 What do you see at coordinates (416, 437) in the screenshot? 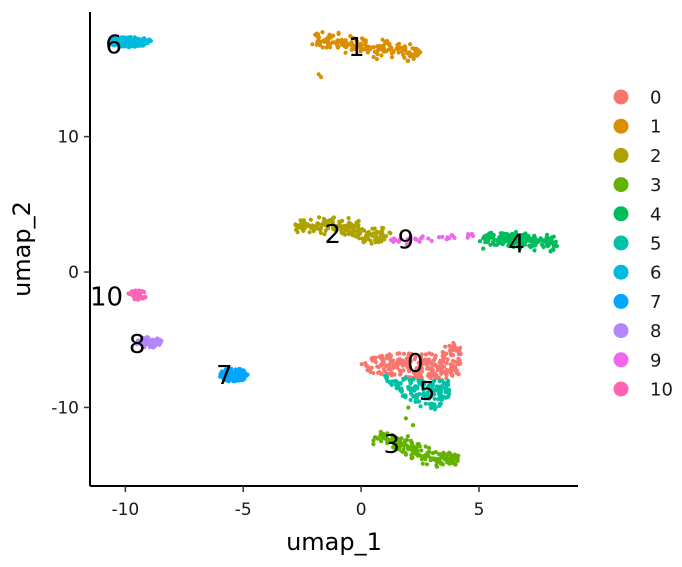
I see `cluster-3-points` at bounding box center [416, 437].